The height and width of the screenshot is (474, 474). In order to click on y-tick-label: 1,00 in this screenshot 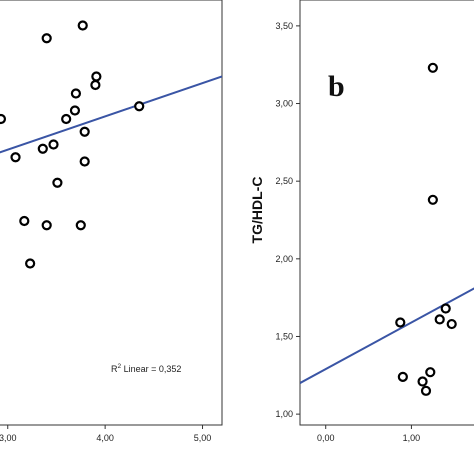, I will do `click(284, 414)`.